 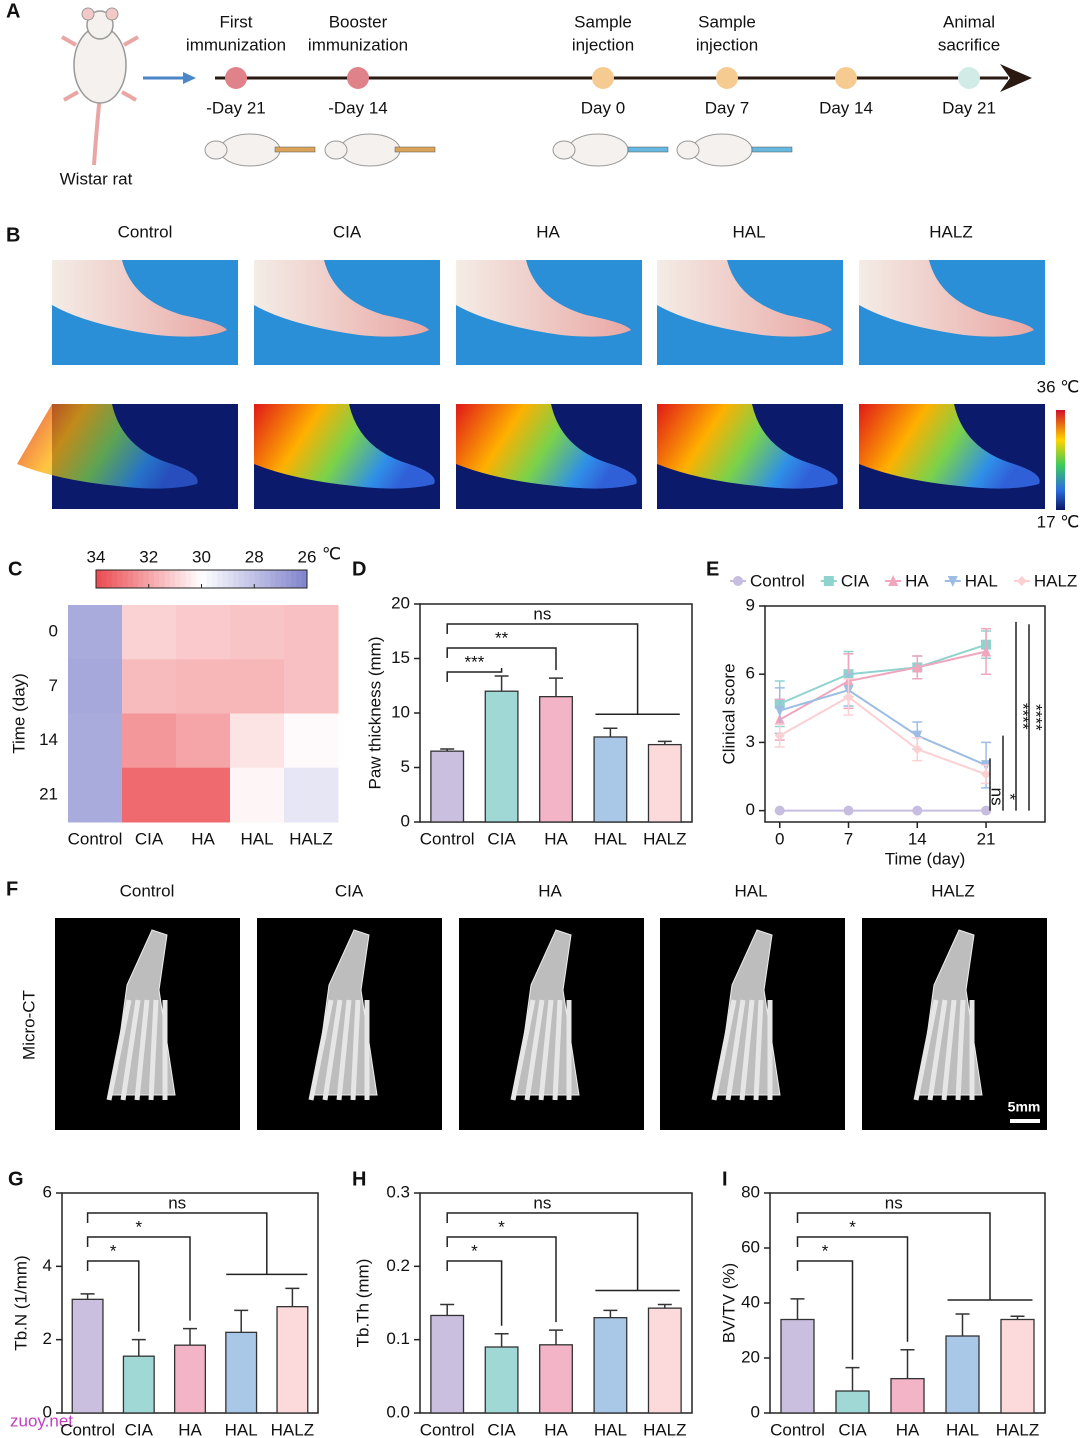 What do you see at coordinates (548, 231) in the screenshot?
I see `group-label: HA` at bounding box center [548, 231].